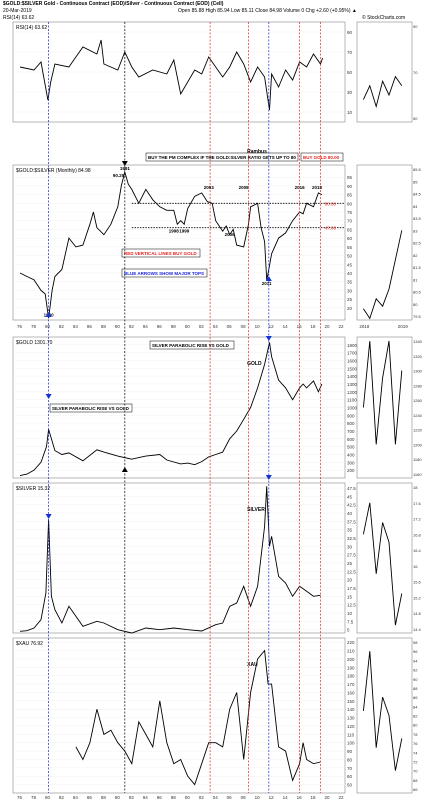 This screenshot has height=800, width=424. Describe the element at coordinates (48, 326) in the screenshot. I see `x-tick-label: 80` at that location.